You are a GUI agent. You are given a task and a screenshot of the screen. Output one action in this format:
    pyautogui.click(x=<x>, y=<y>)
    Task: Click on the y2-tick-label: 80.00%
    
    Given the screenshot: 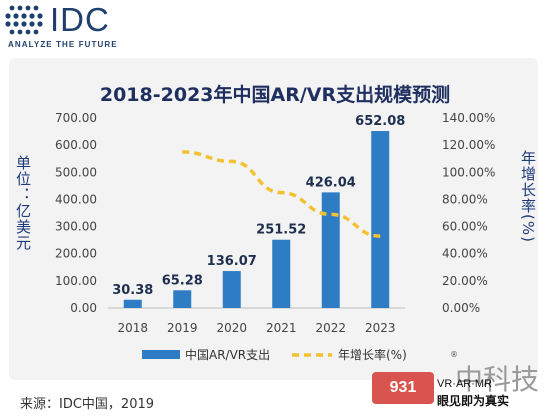 What is the action you would take?
    pyautogui.click(x=465, y=199)
    